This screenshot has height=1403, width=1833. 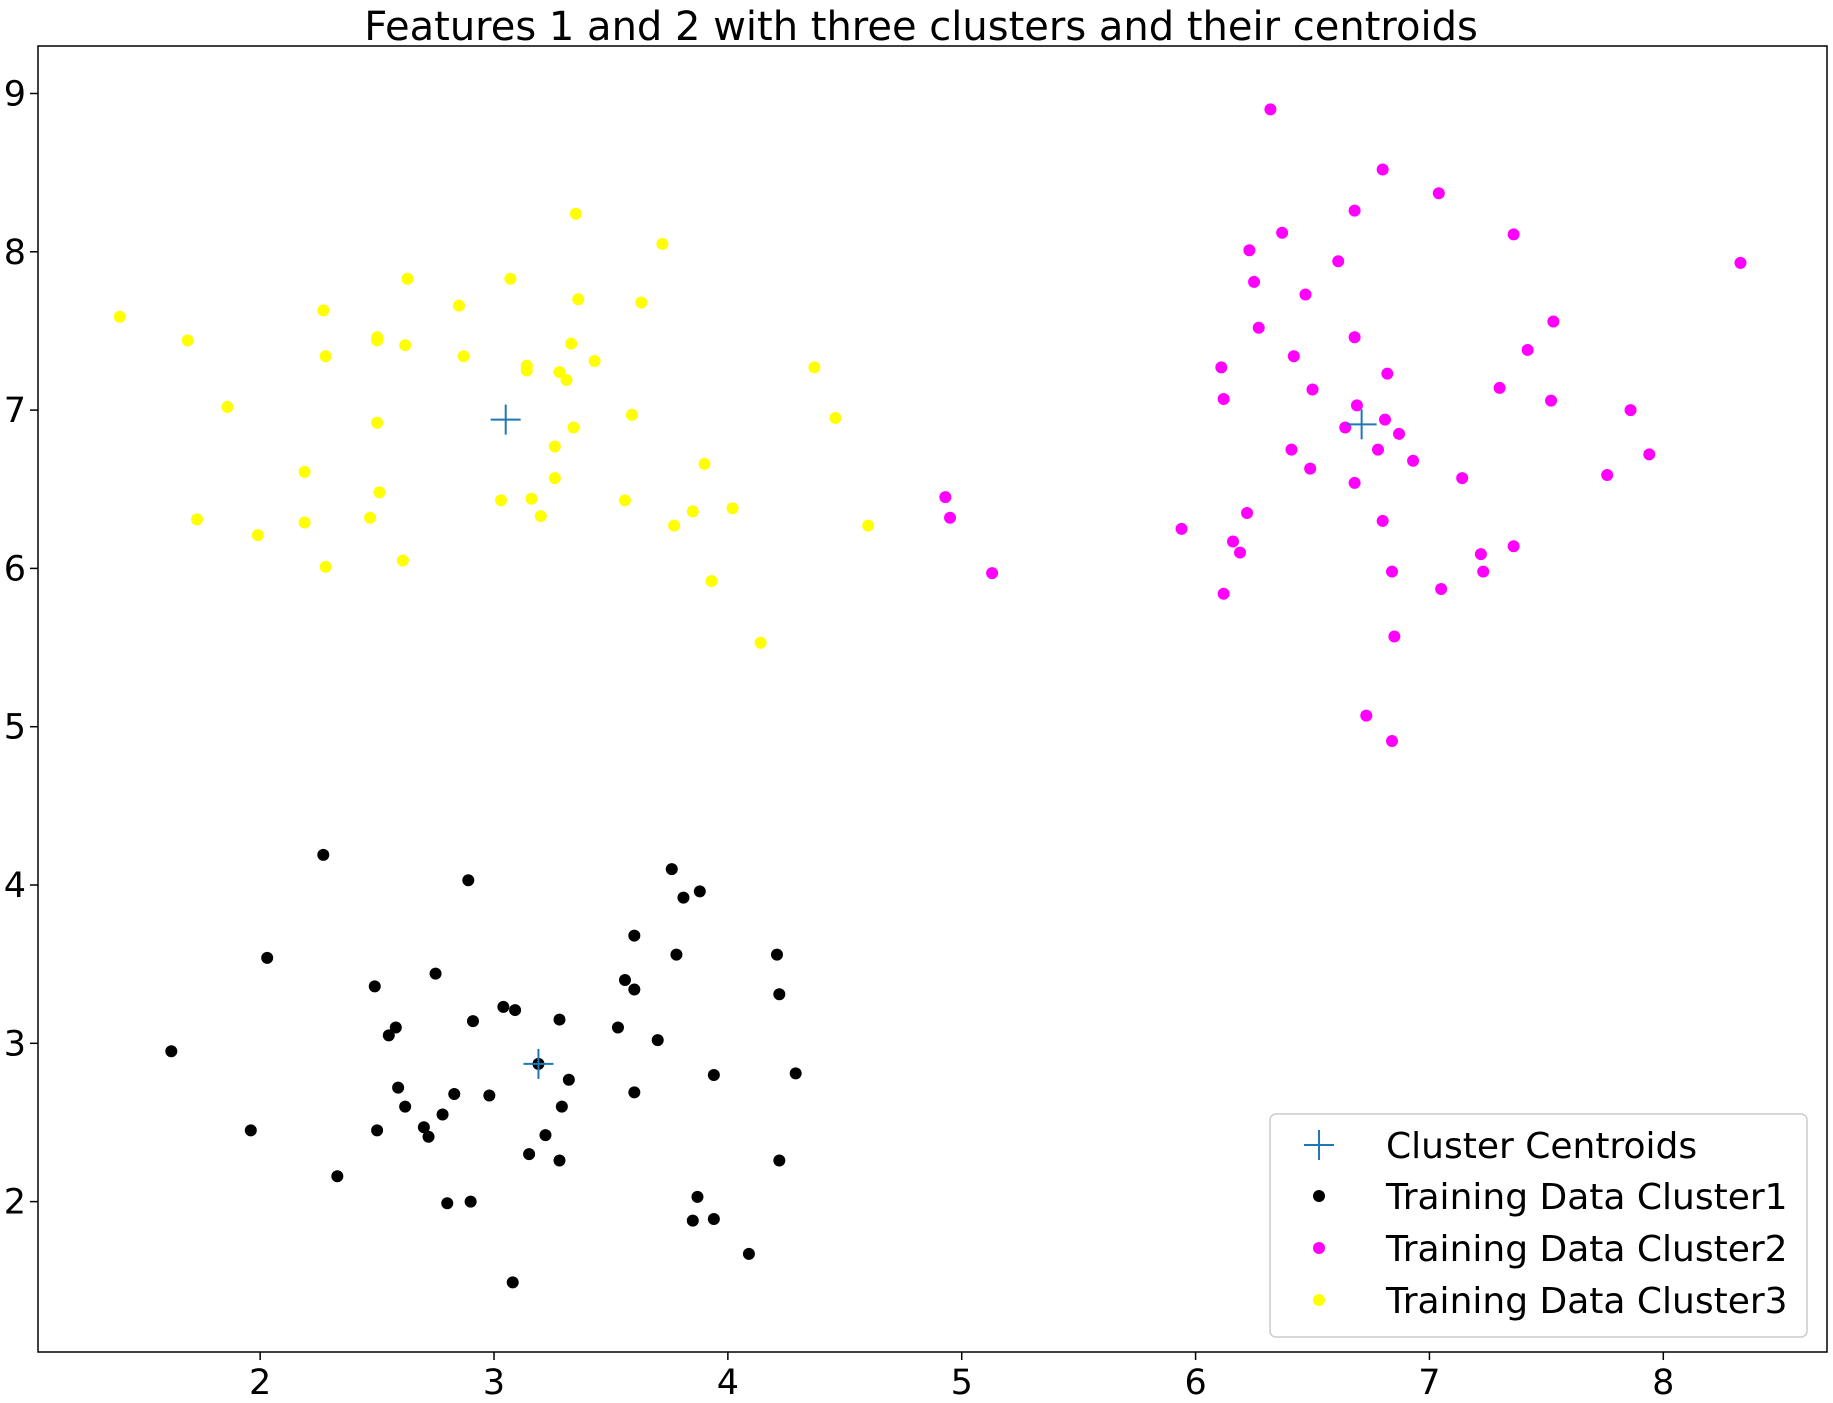 I want to click on legend-label: Training Data Cluster1, so click(x=1586, y=1197).